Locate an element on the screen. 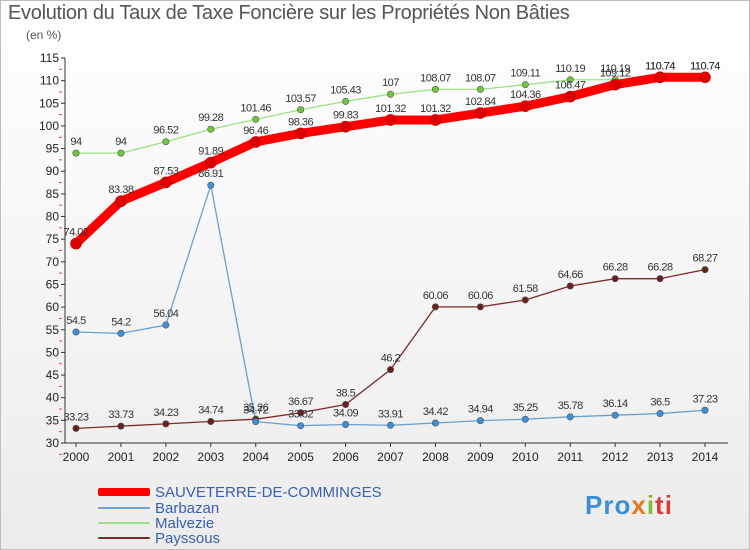  data-label: 99.83 is located at coordinates (345, 116).